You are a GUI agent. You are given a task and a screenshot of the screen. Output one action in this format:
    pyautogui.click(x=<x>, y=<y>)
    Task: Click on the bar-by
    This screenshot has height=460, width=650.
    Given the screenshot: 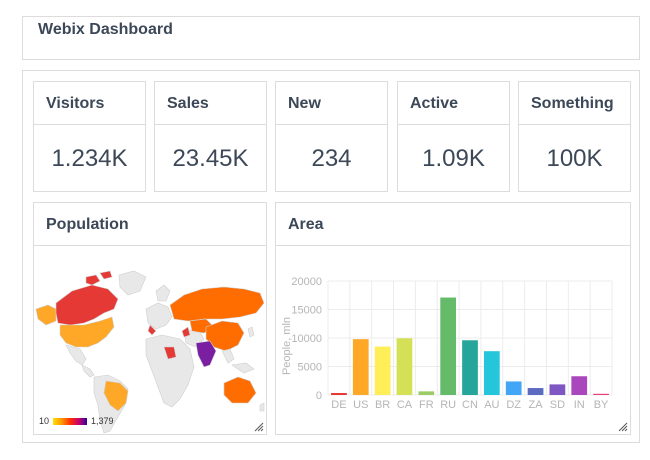 What is the action you would take?
    pyautogui.click(x=601, y=394)
    